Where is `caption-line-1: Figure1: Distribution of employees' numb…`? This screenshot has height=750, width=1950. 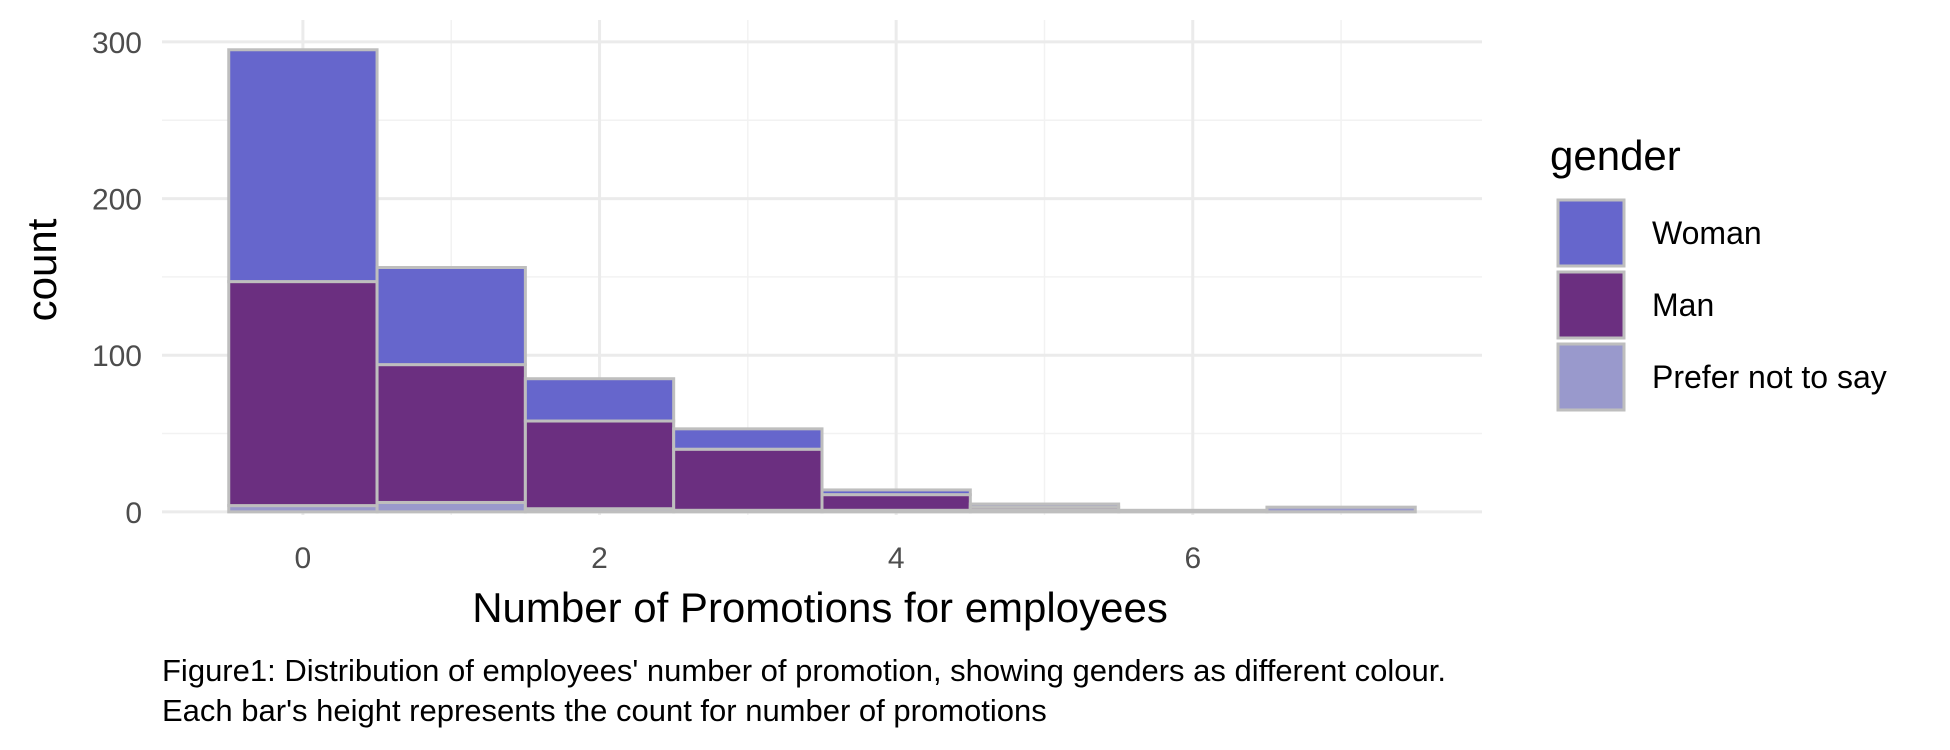
caption-line-1: Figure1: Distribution of employees' numb… is located at coordinates (804, 670).